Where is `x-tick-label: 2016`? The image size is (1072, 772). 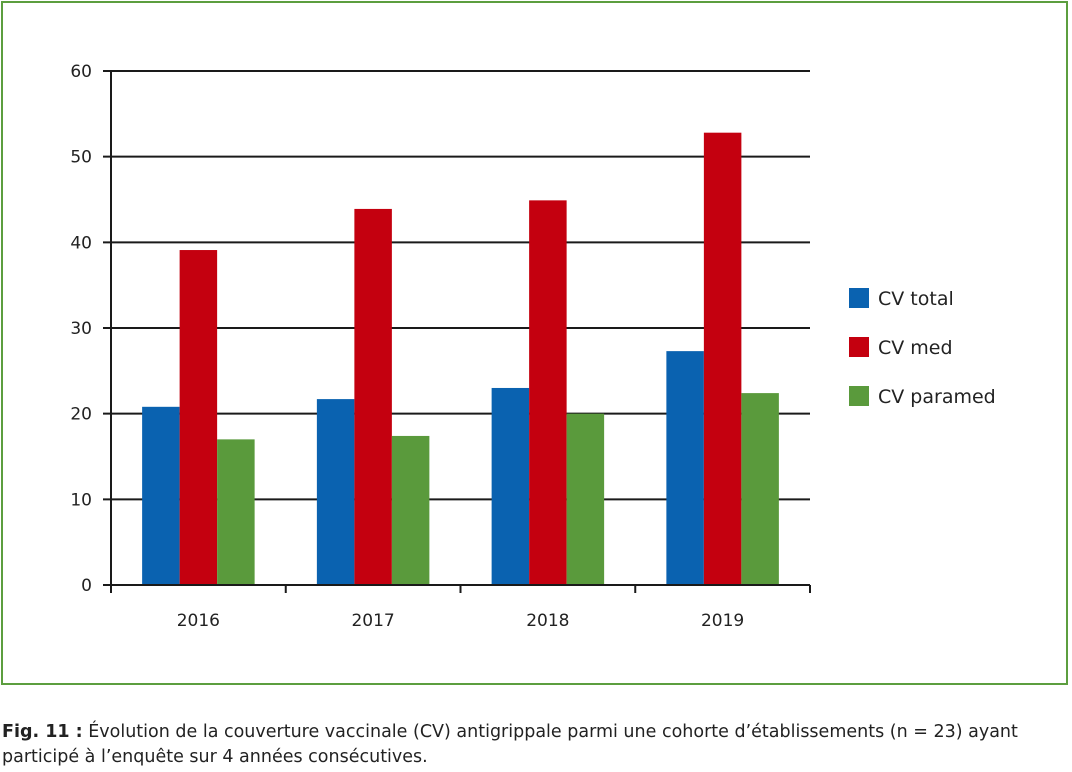 x-tick-label: 2016 is located at coordinates (198, 621).